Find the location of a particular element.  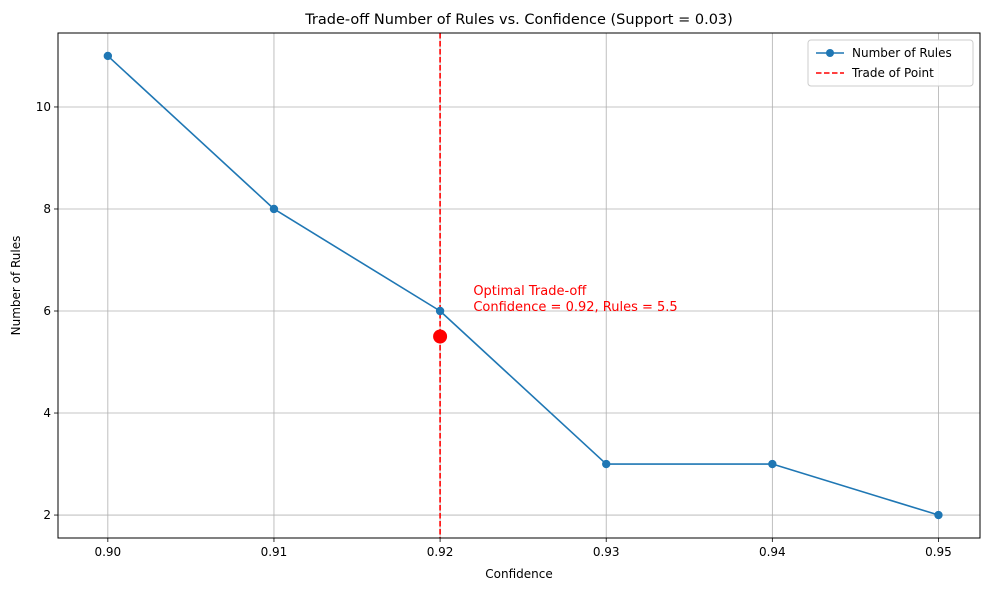

x-tick-label: 0.94 is located at coordinates (772, 552).